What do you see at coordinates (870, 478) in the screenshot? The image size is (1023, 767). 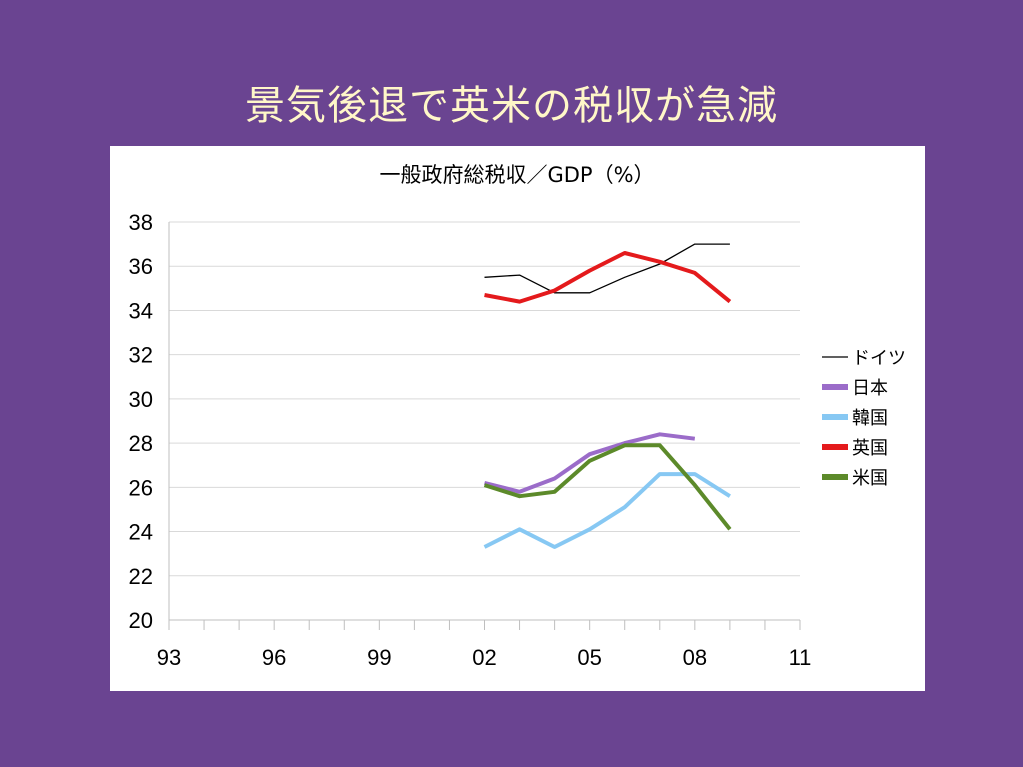 I see `legend-label-米国: 米国` at bounding box center [870, 478].